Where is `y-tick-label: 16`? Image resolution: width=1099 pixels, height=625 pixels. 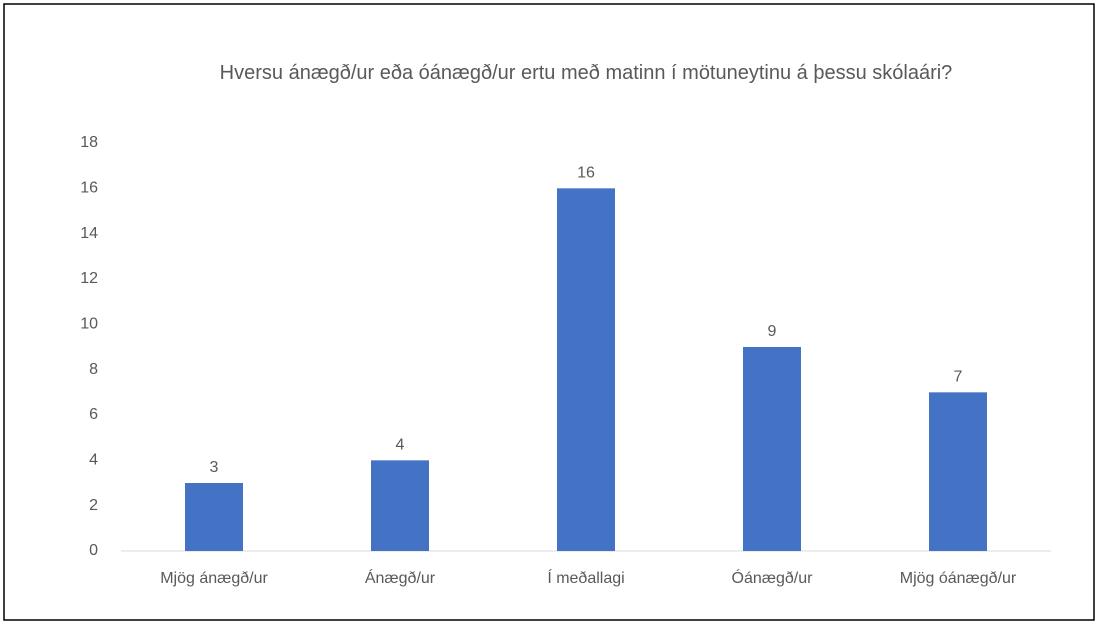 y-tick-label: 16 is located at coordinates (89, 188).